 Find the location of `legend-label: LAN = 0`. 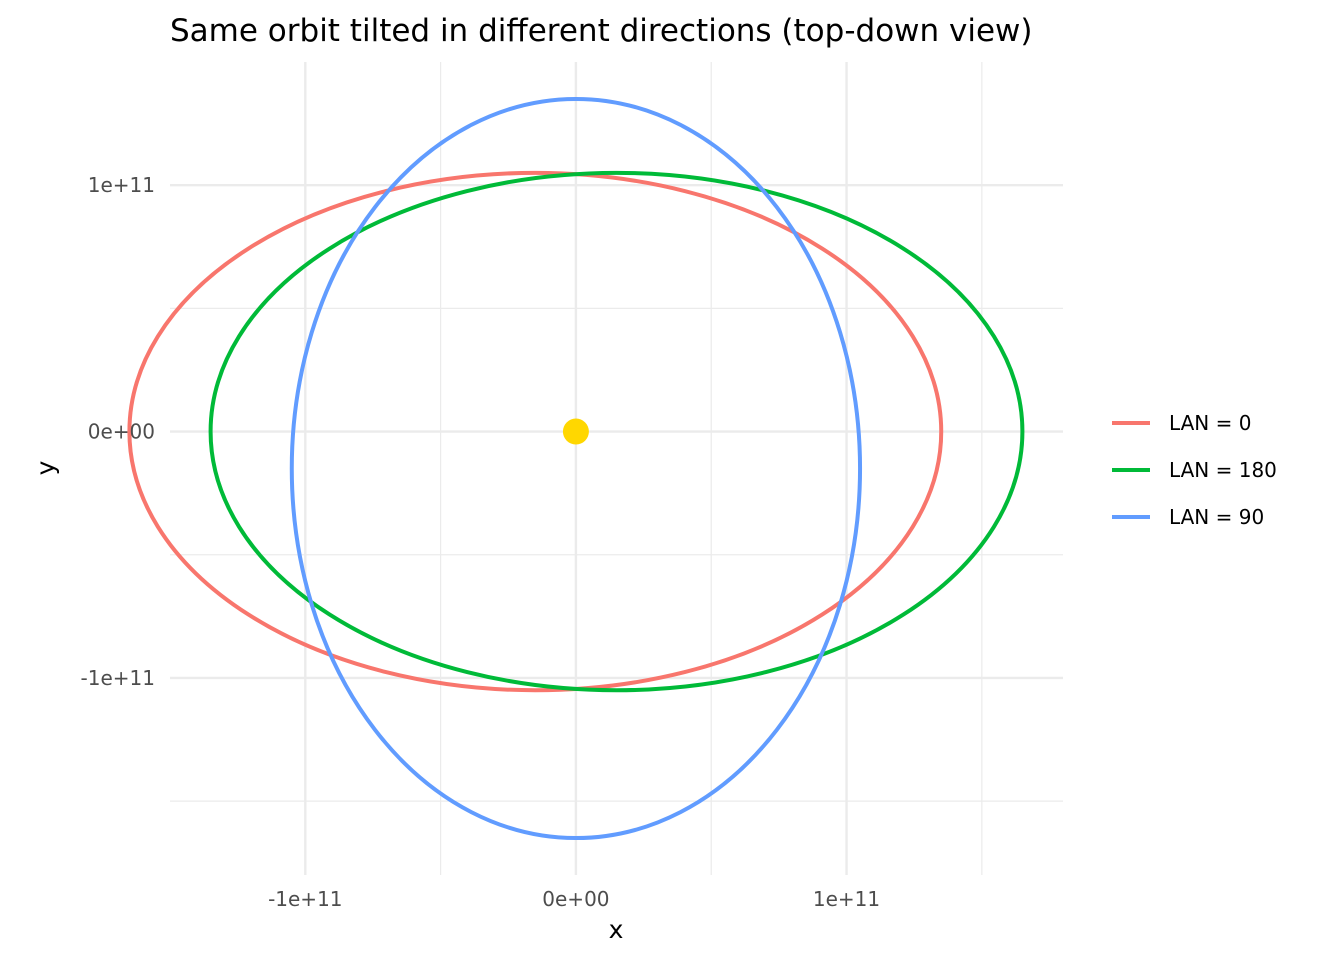

legend-label: LAN = 0 is located at coordinates (1210, 423).